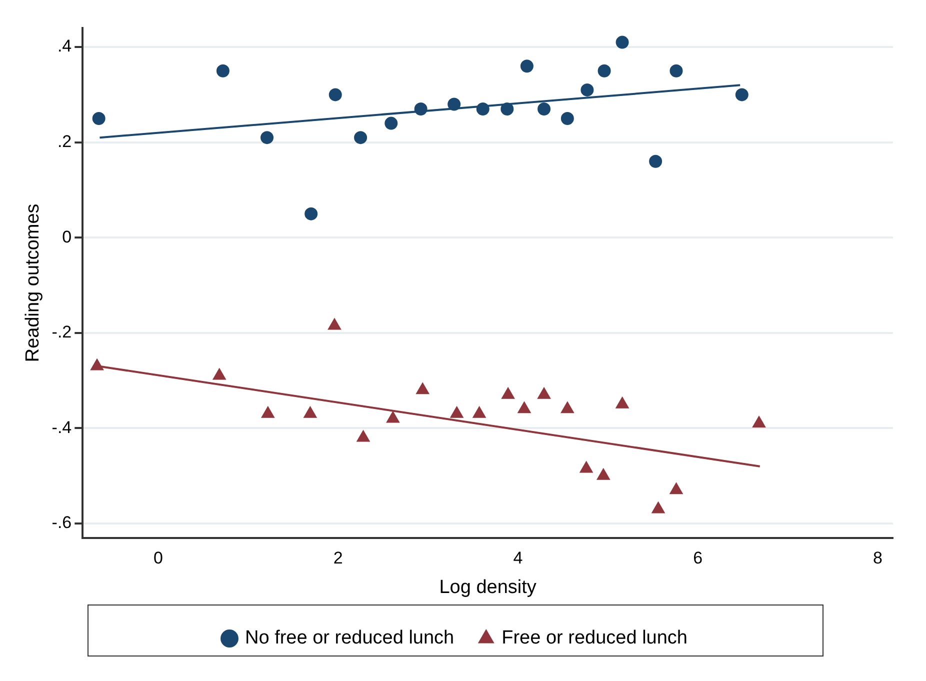 The image size is (926, 681). Describe the element at coordinates (62, 427) in the screenshot. I see `y-tick-label: -.4` at that location.